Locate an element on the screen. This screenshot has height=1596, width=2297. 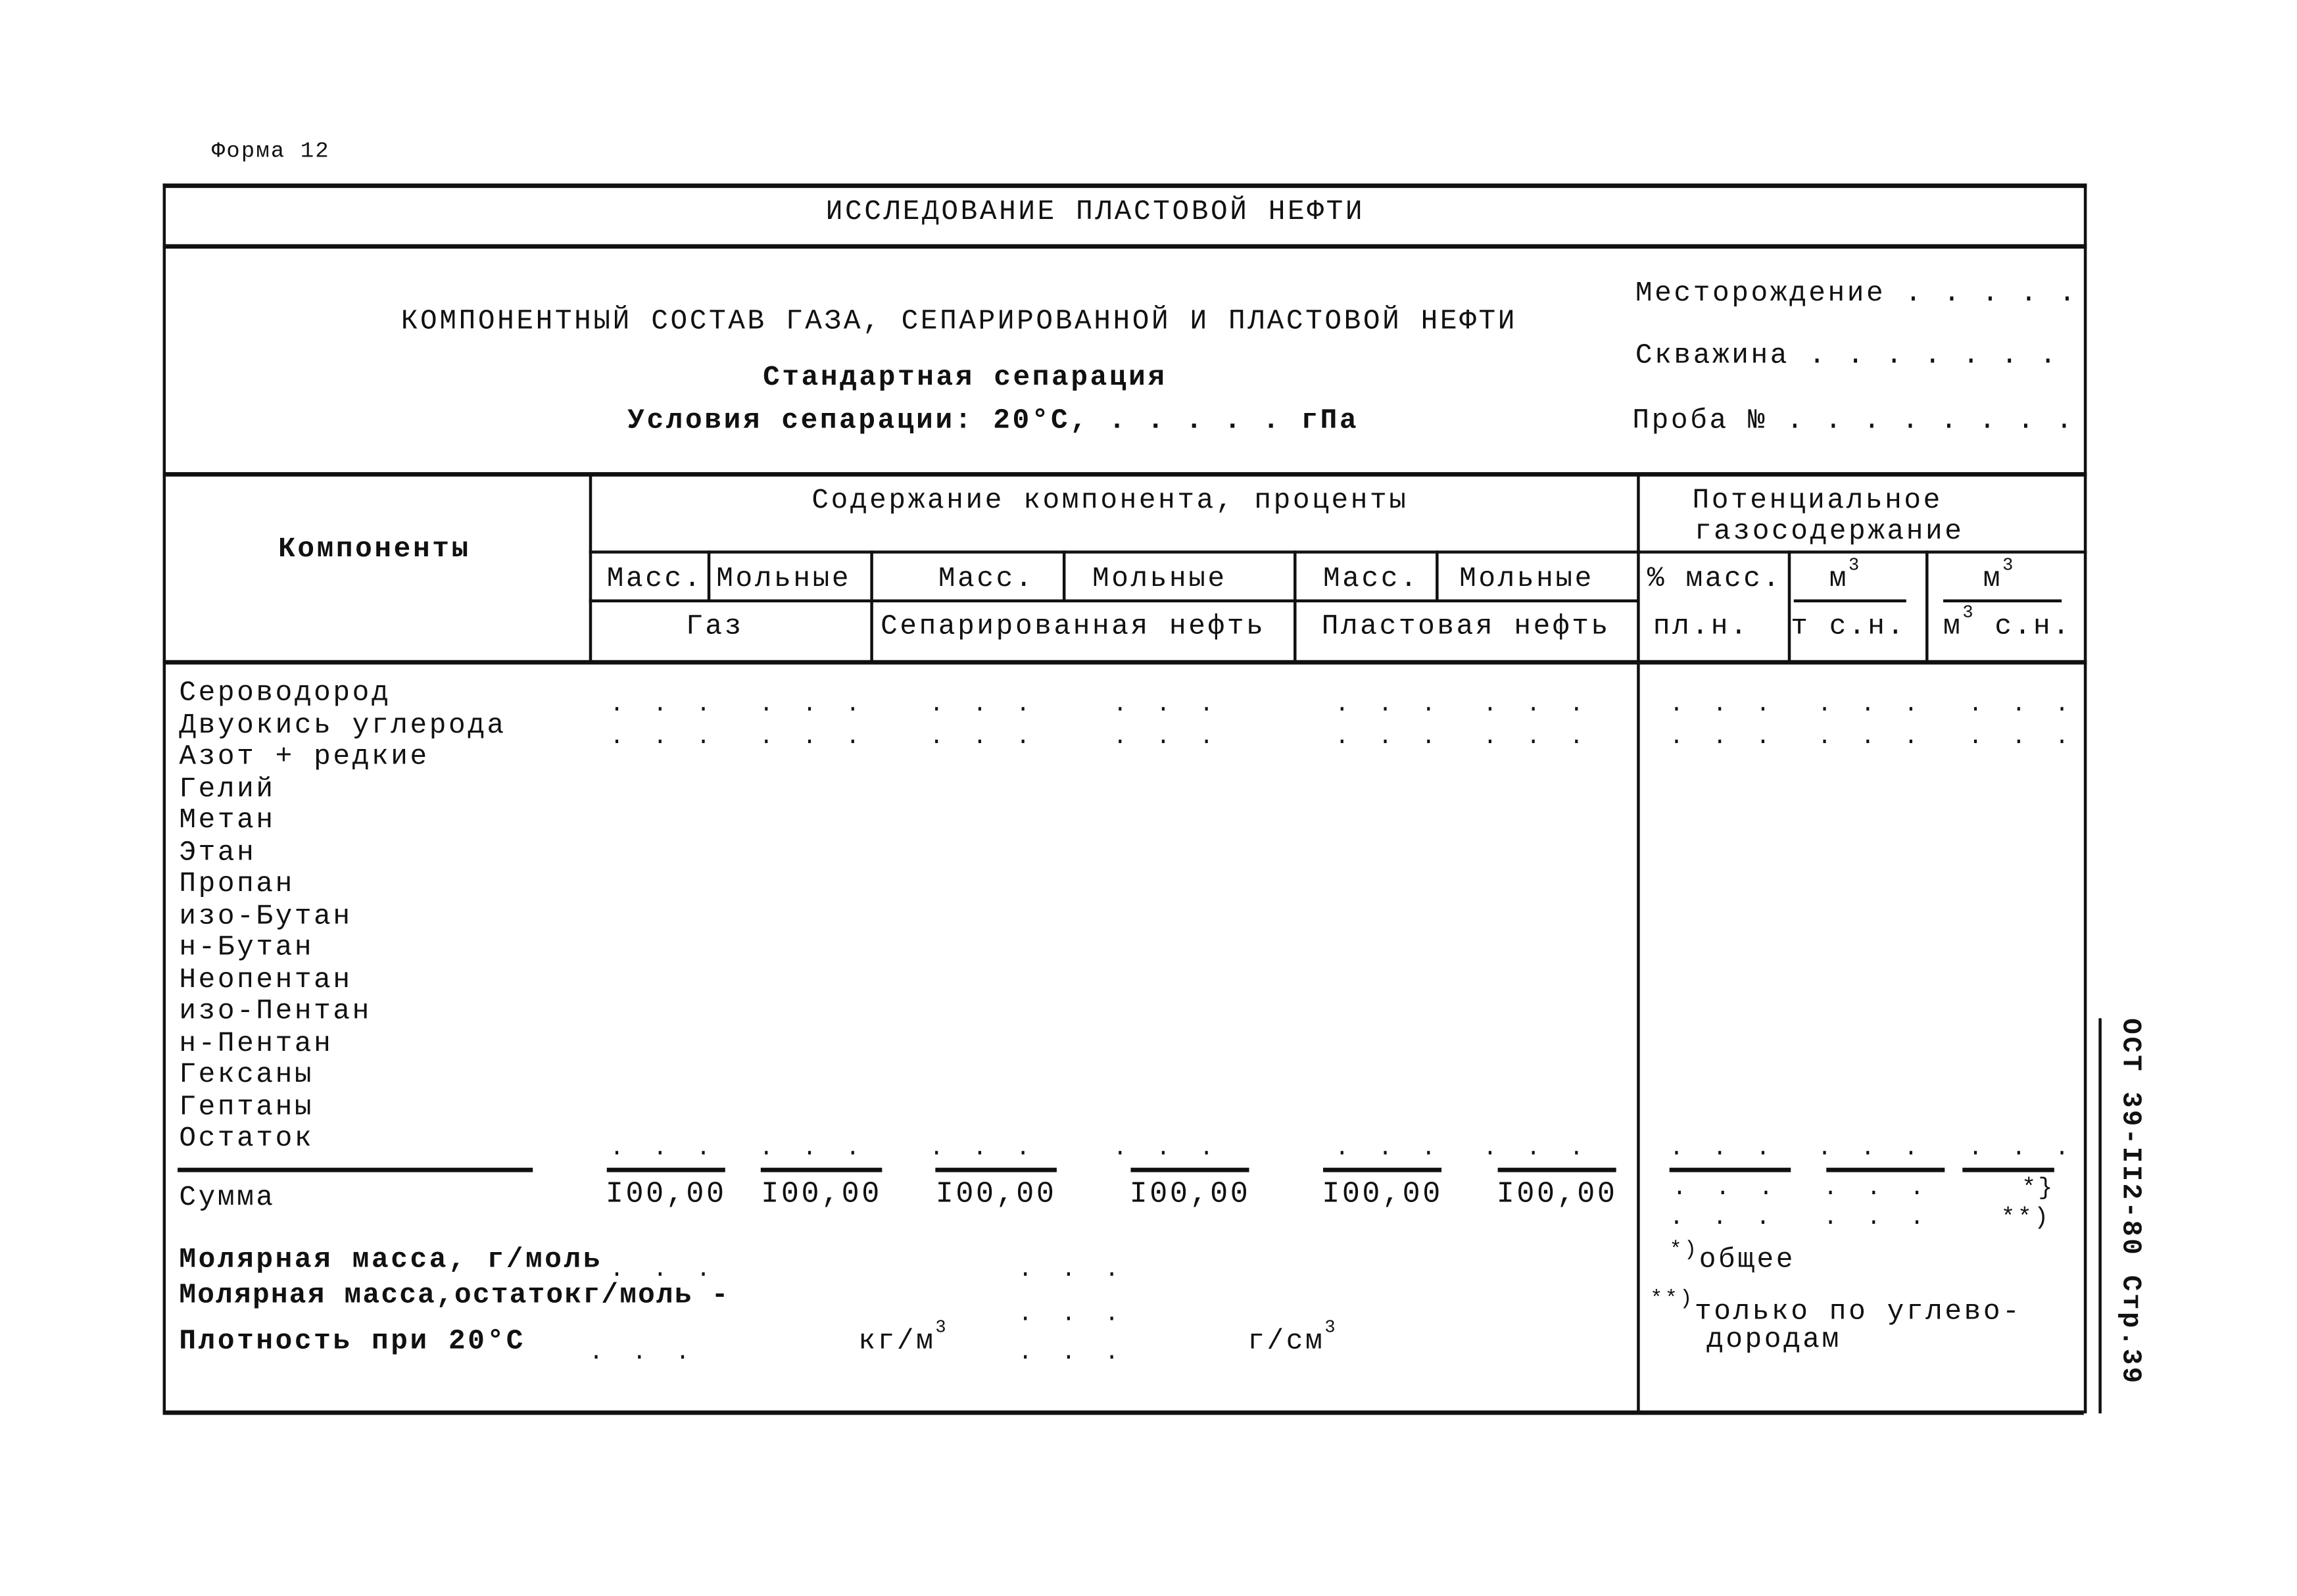
content-header: Содержание компонента, проценты is located at coordinates (1110, 500).